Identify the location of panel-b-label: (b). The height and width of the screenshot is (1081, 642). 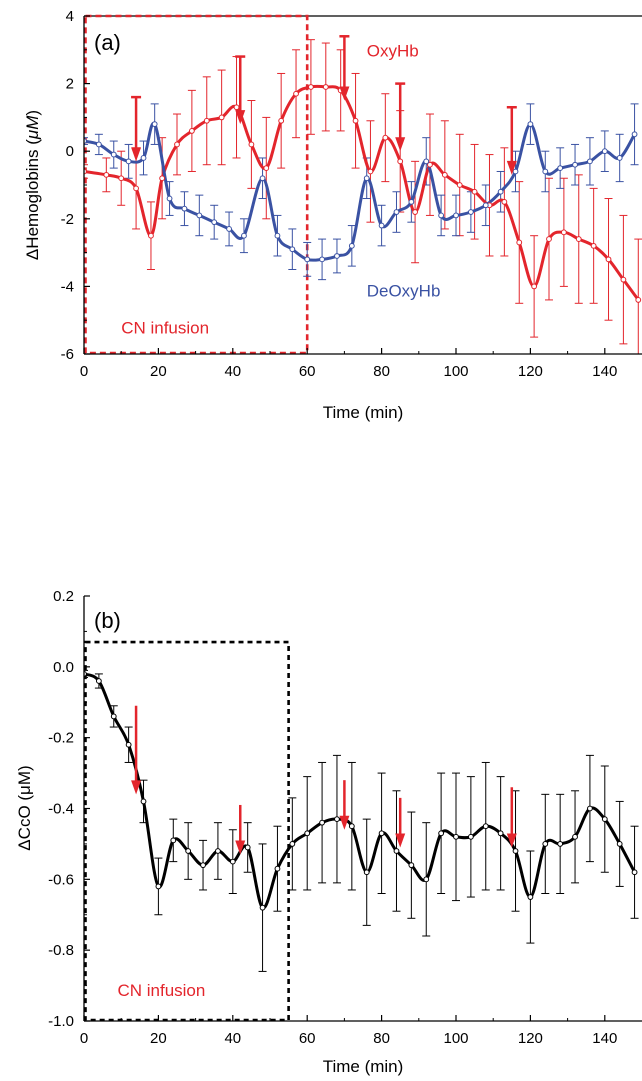
(107, 620).